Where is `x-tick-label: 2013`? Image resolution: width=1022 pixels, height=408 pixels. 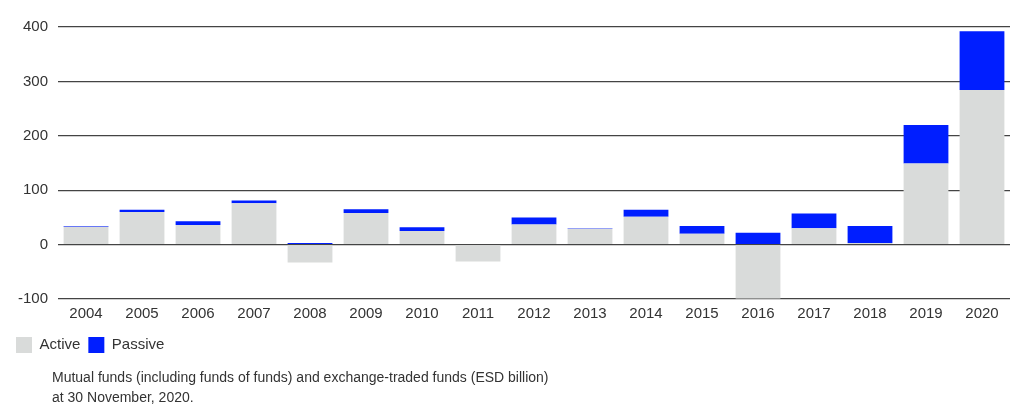
x-tick-label: 2013 is located at coordinates (590, 313).